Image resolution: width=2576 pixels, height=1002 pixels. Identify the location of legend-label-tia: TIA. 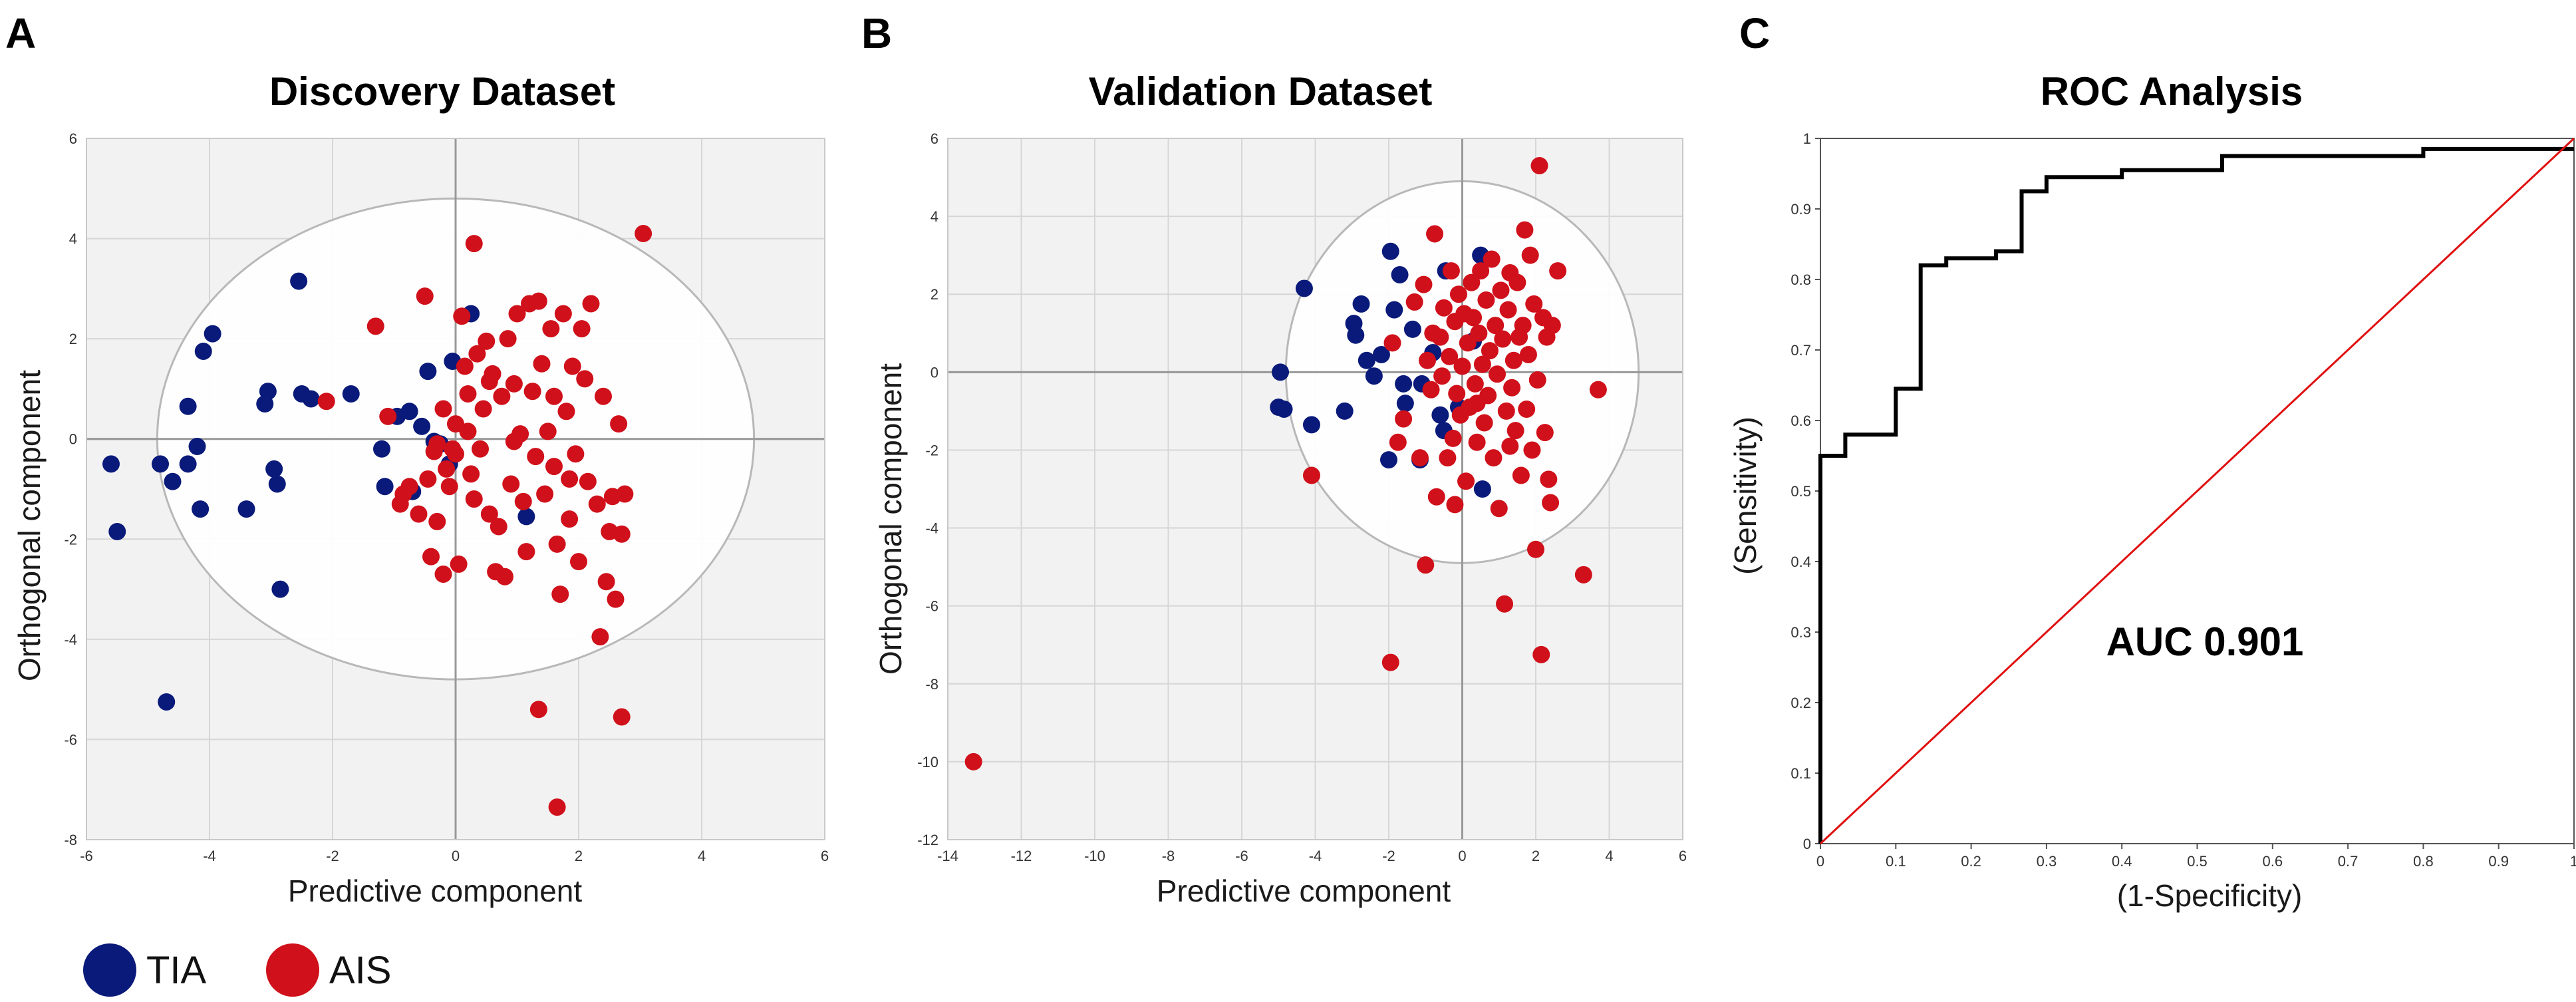
(176, 970).